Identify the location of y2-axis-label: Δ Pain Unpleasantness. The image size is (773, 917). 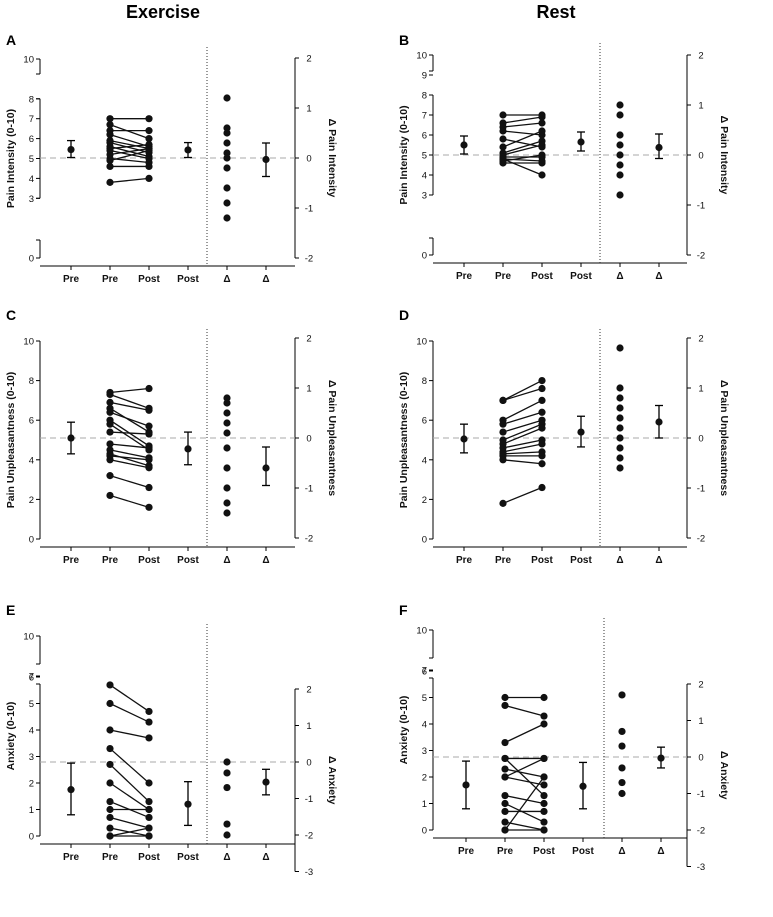
(724, 438).